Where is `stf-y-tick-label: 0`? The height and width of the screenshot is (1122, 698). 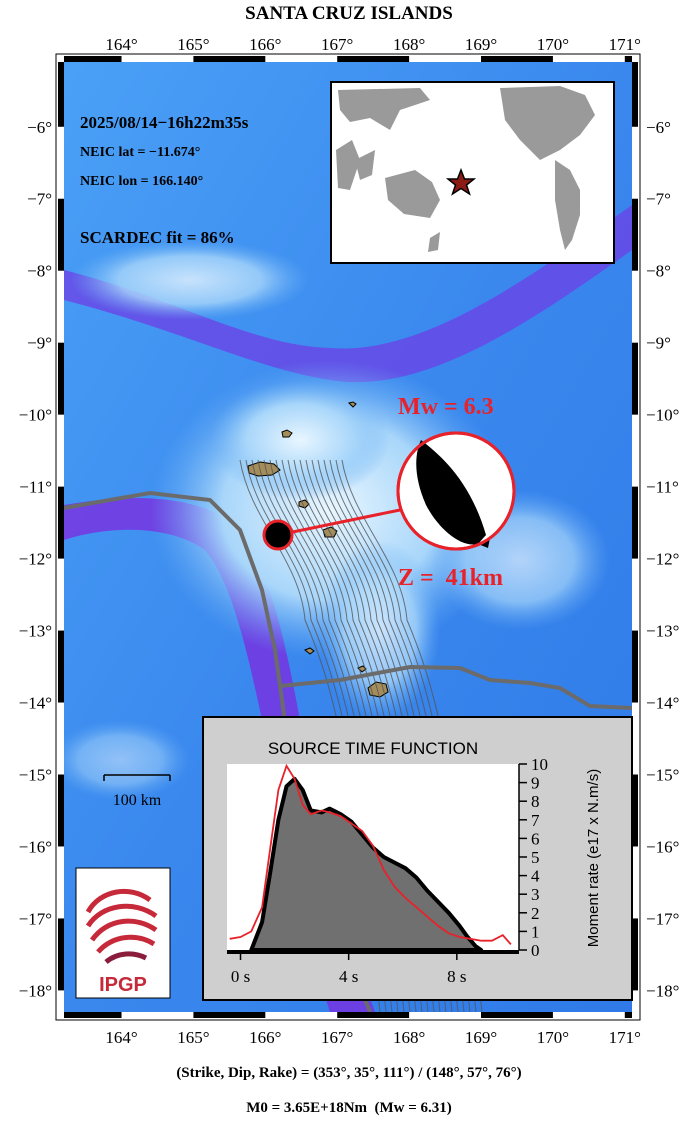
stf-y-tick-label: 0 is located at coordinates (535, 950).